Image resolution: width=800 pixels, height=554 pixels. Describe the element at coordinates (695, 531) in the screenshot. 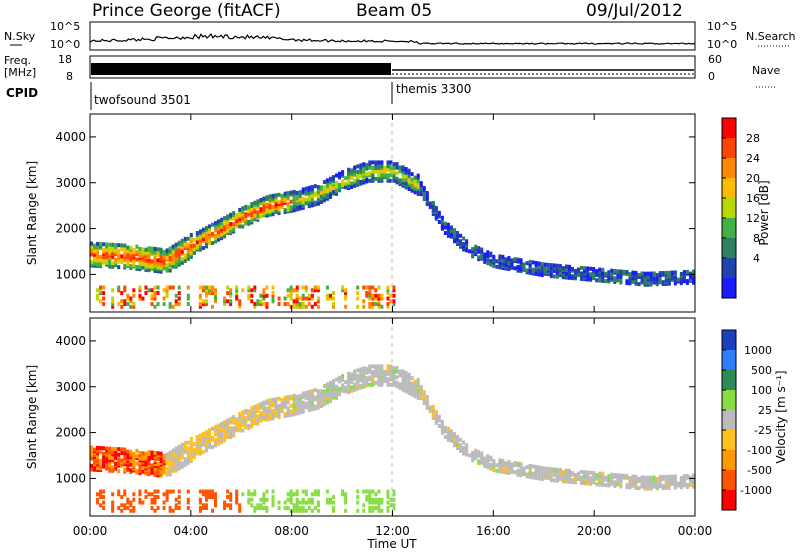

I see `x-tick-label: 00:00` at that location.